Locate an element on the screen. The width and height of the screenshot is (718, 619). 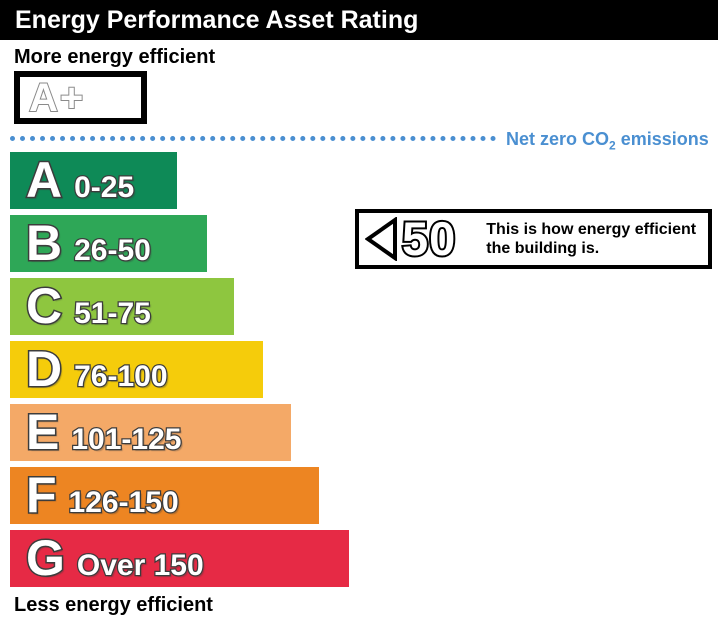
rating-description-line2: the building is. is located at coordinates (543, 248).